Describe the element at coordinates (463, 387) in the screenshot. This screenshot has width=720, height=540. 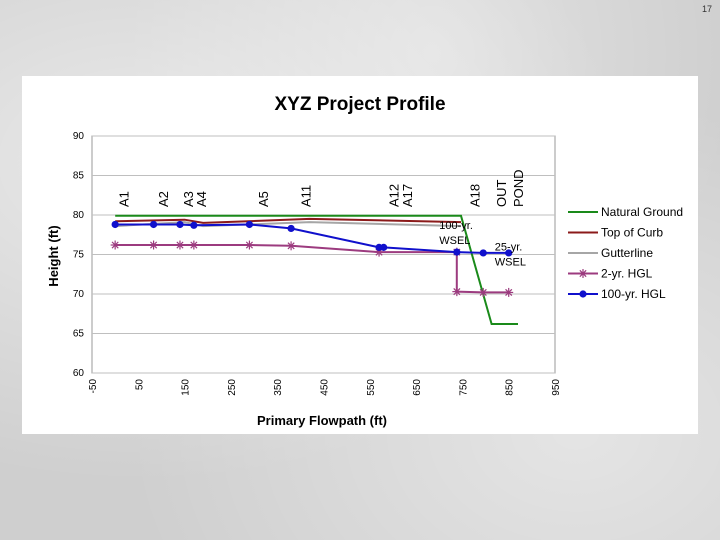
I see `x-tick-label: 750` at that location.